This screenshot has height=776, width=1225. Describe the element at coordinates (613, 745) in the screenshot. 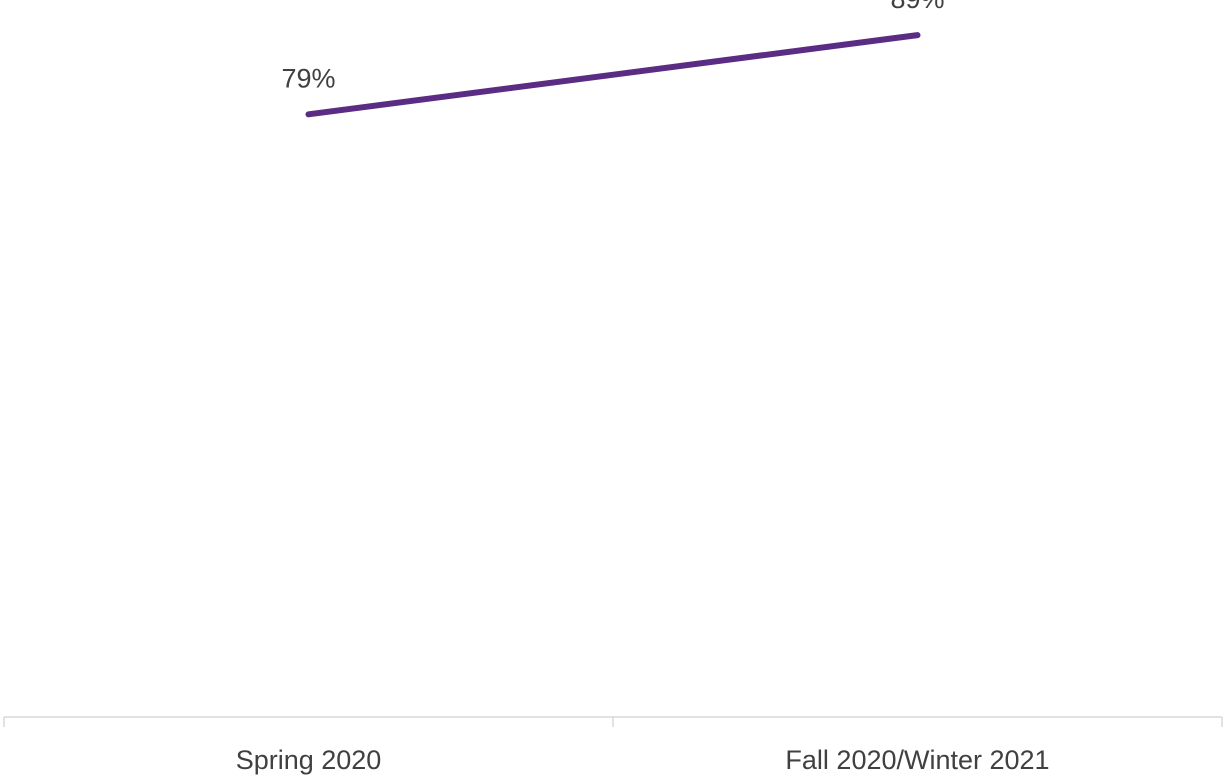

I see `x-axis: Spring 2020 Fall 2020/Winter 2021` at that location.